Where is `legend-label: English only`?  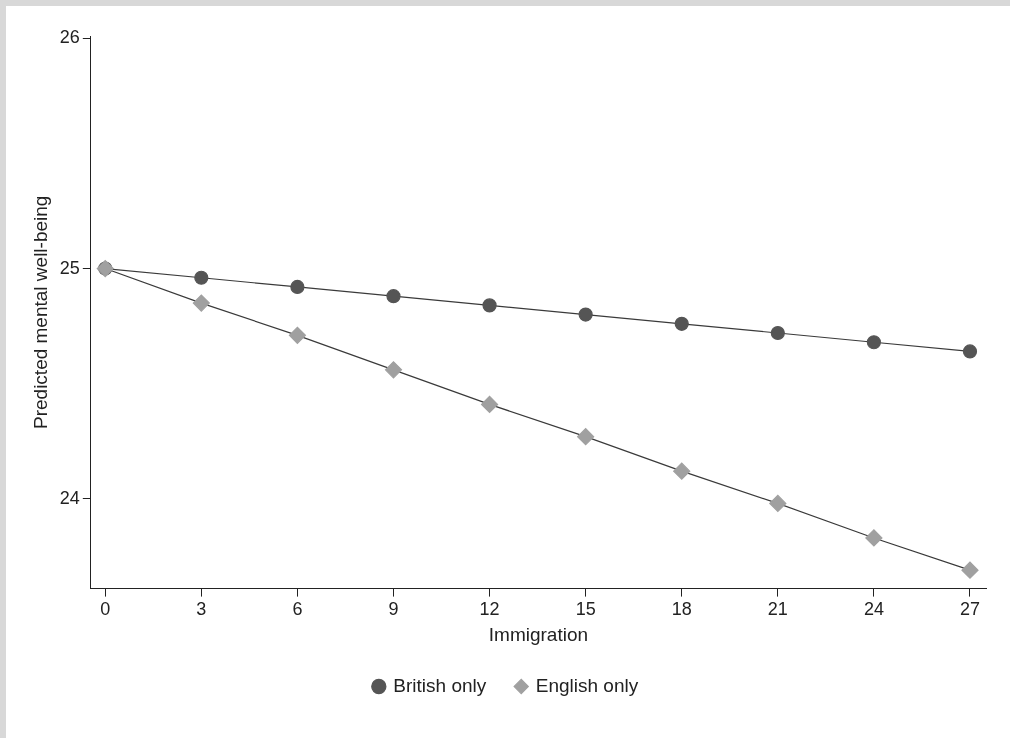
legend-label: English only is located at coordinates (587, 685).